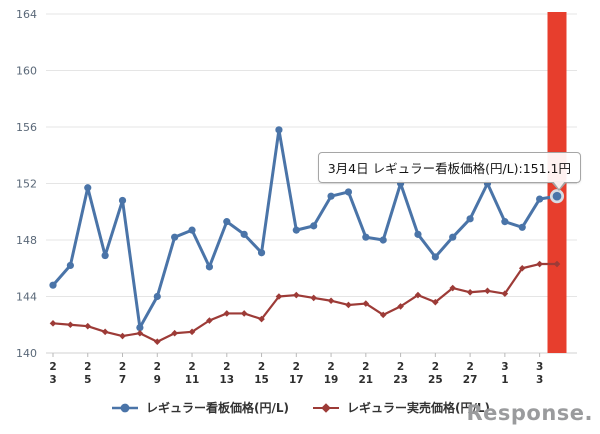 Image resolution: width=600 pixels, height=434 pixels. Describe the element at coordinates (435, 380) in the screenshot. I see `x-axis-label-day: 25` at that location.